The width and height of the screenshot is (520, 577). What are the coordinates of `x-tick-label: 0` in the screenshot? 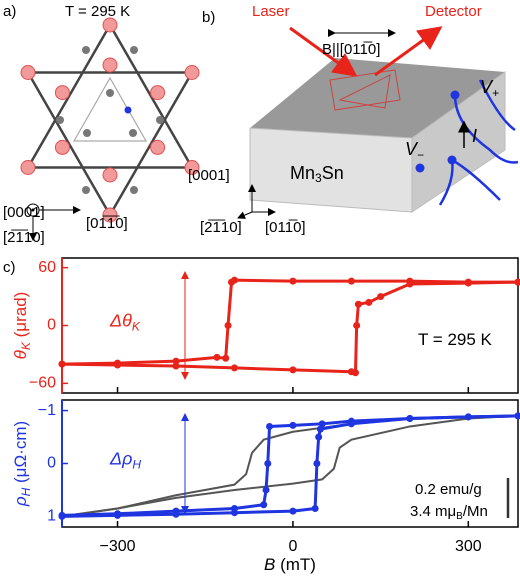 It's located at (292, 546).